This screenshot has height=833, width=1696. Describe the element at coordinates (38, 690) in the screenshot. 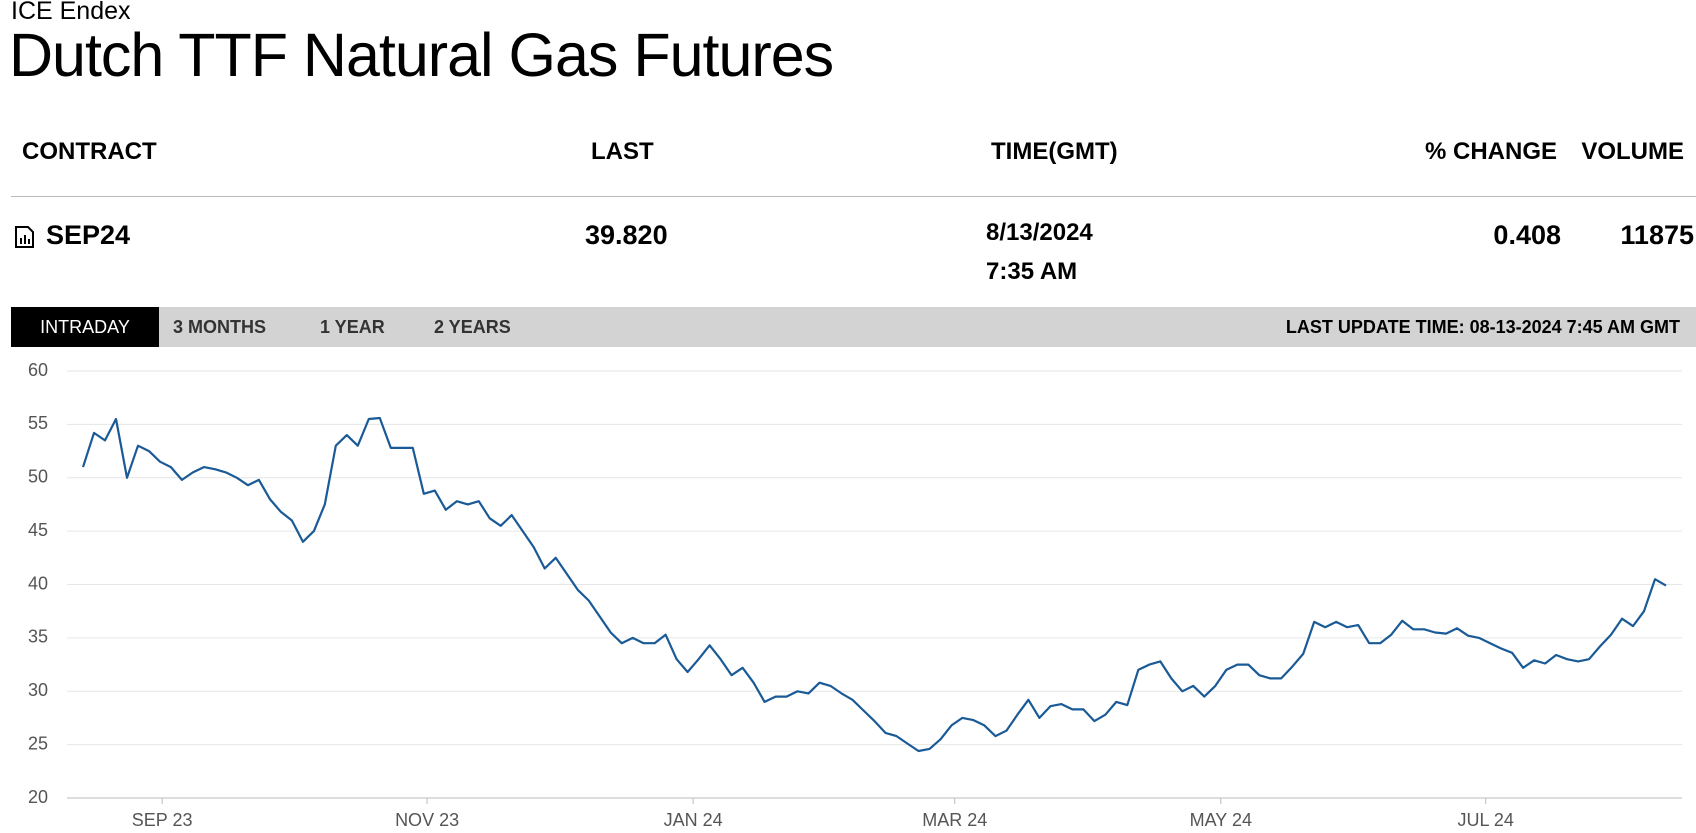

I see `y-tick-label: 30` at that location.